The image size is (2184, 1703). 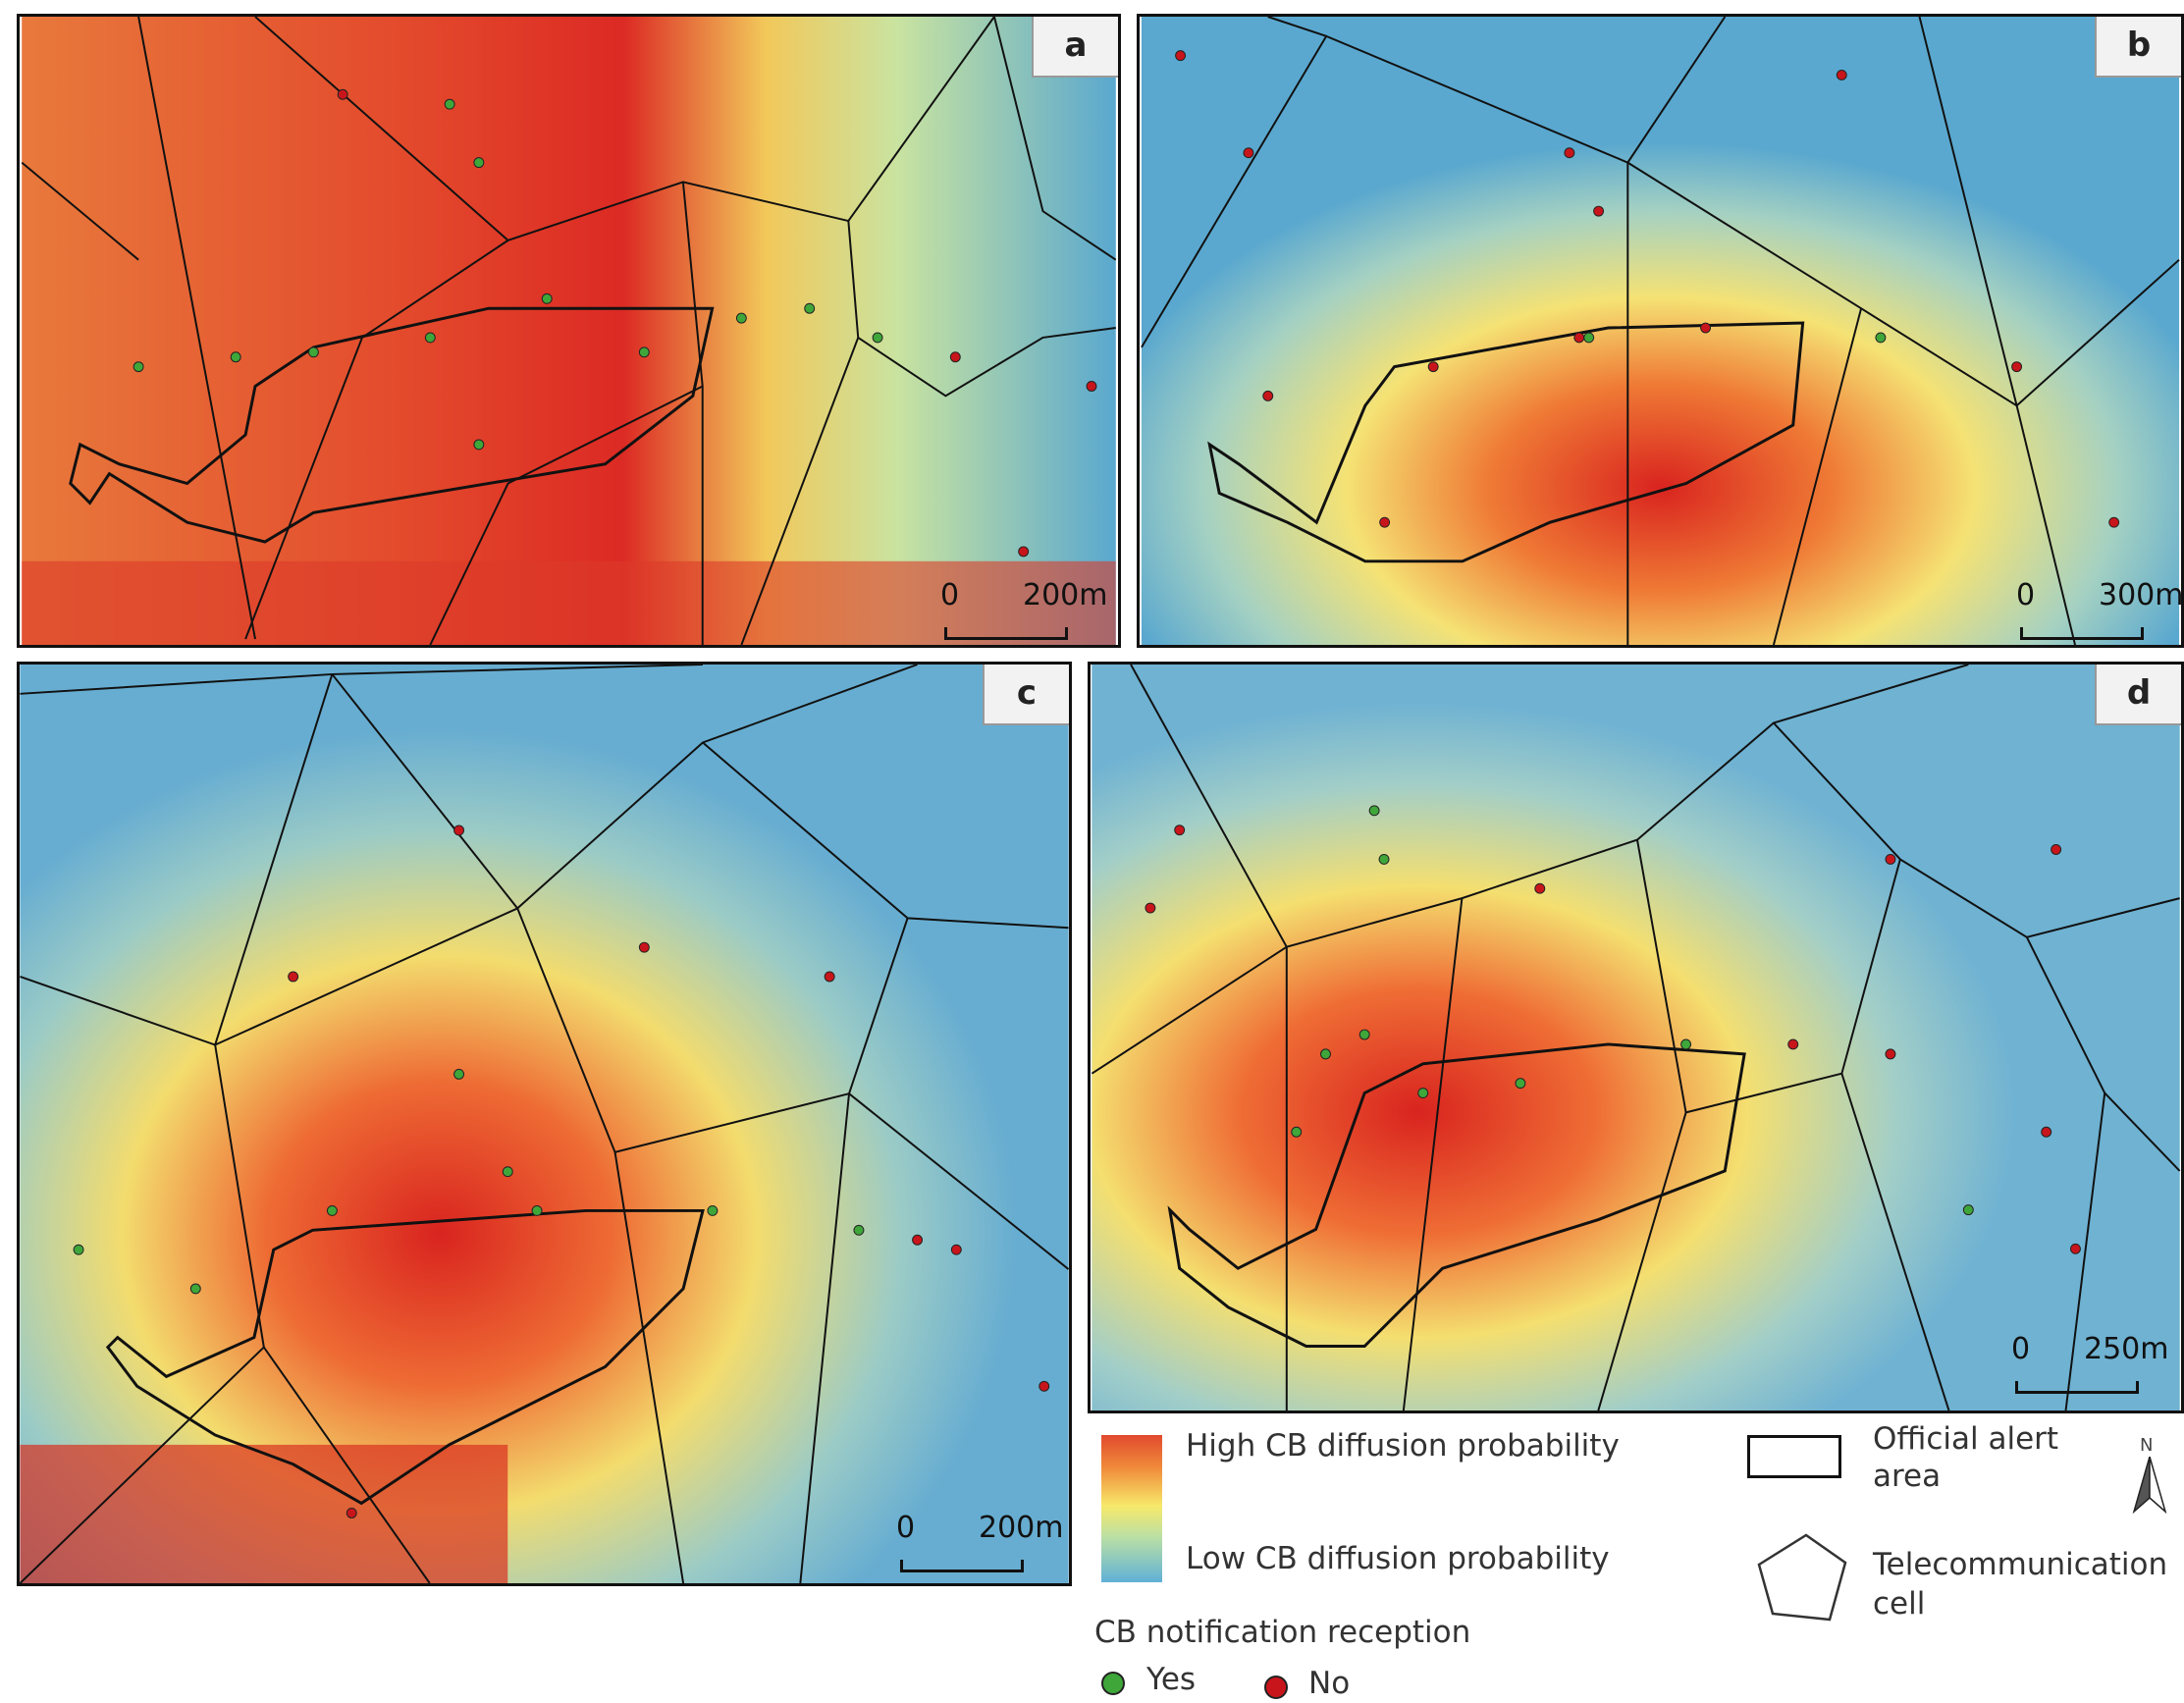 What do you see at coordinates (1019, 609) in the screenshot?
I see `scalebar-a: 0 200m` at bounding box center [1019, 609].